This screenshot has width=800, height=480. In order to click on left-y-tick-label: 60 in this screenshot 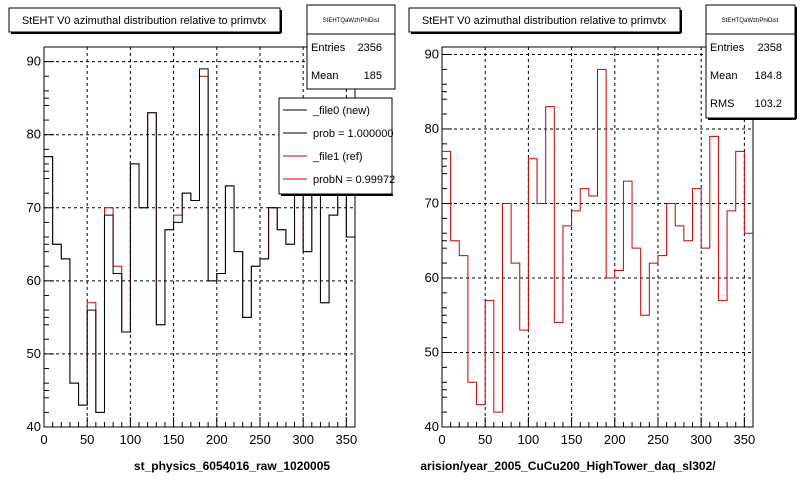, I will do `click(34, 280)`.